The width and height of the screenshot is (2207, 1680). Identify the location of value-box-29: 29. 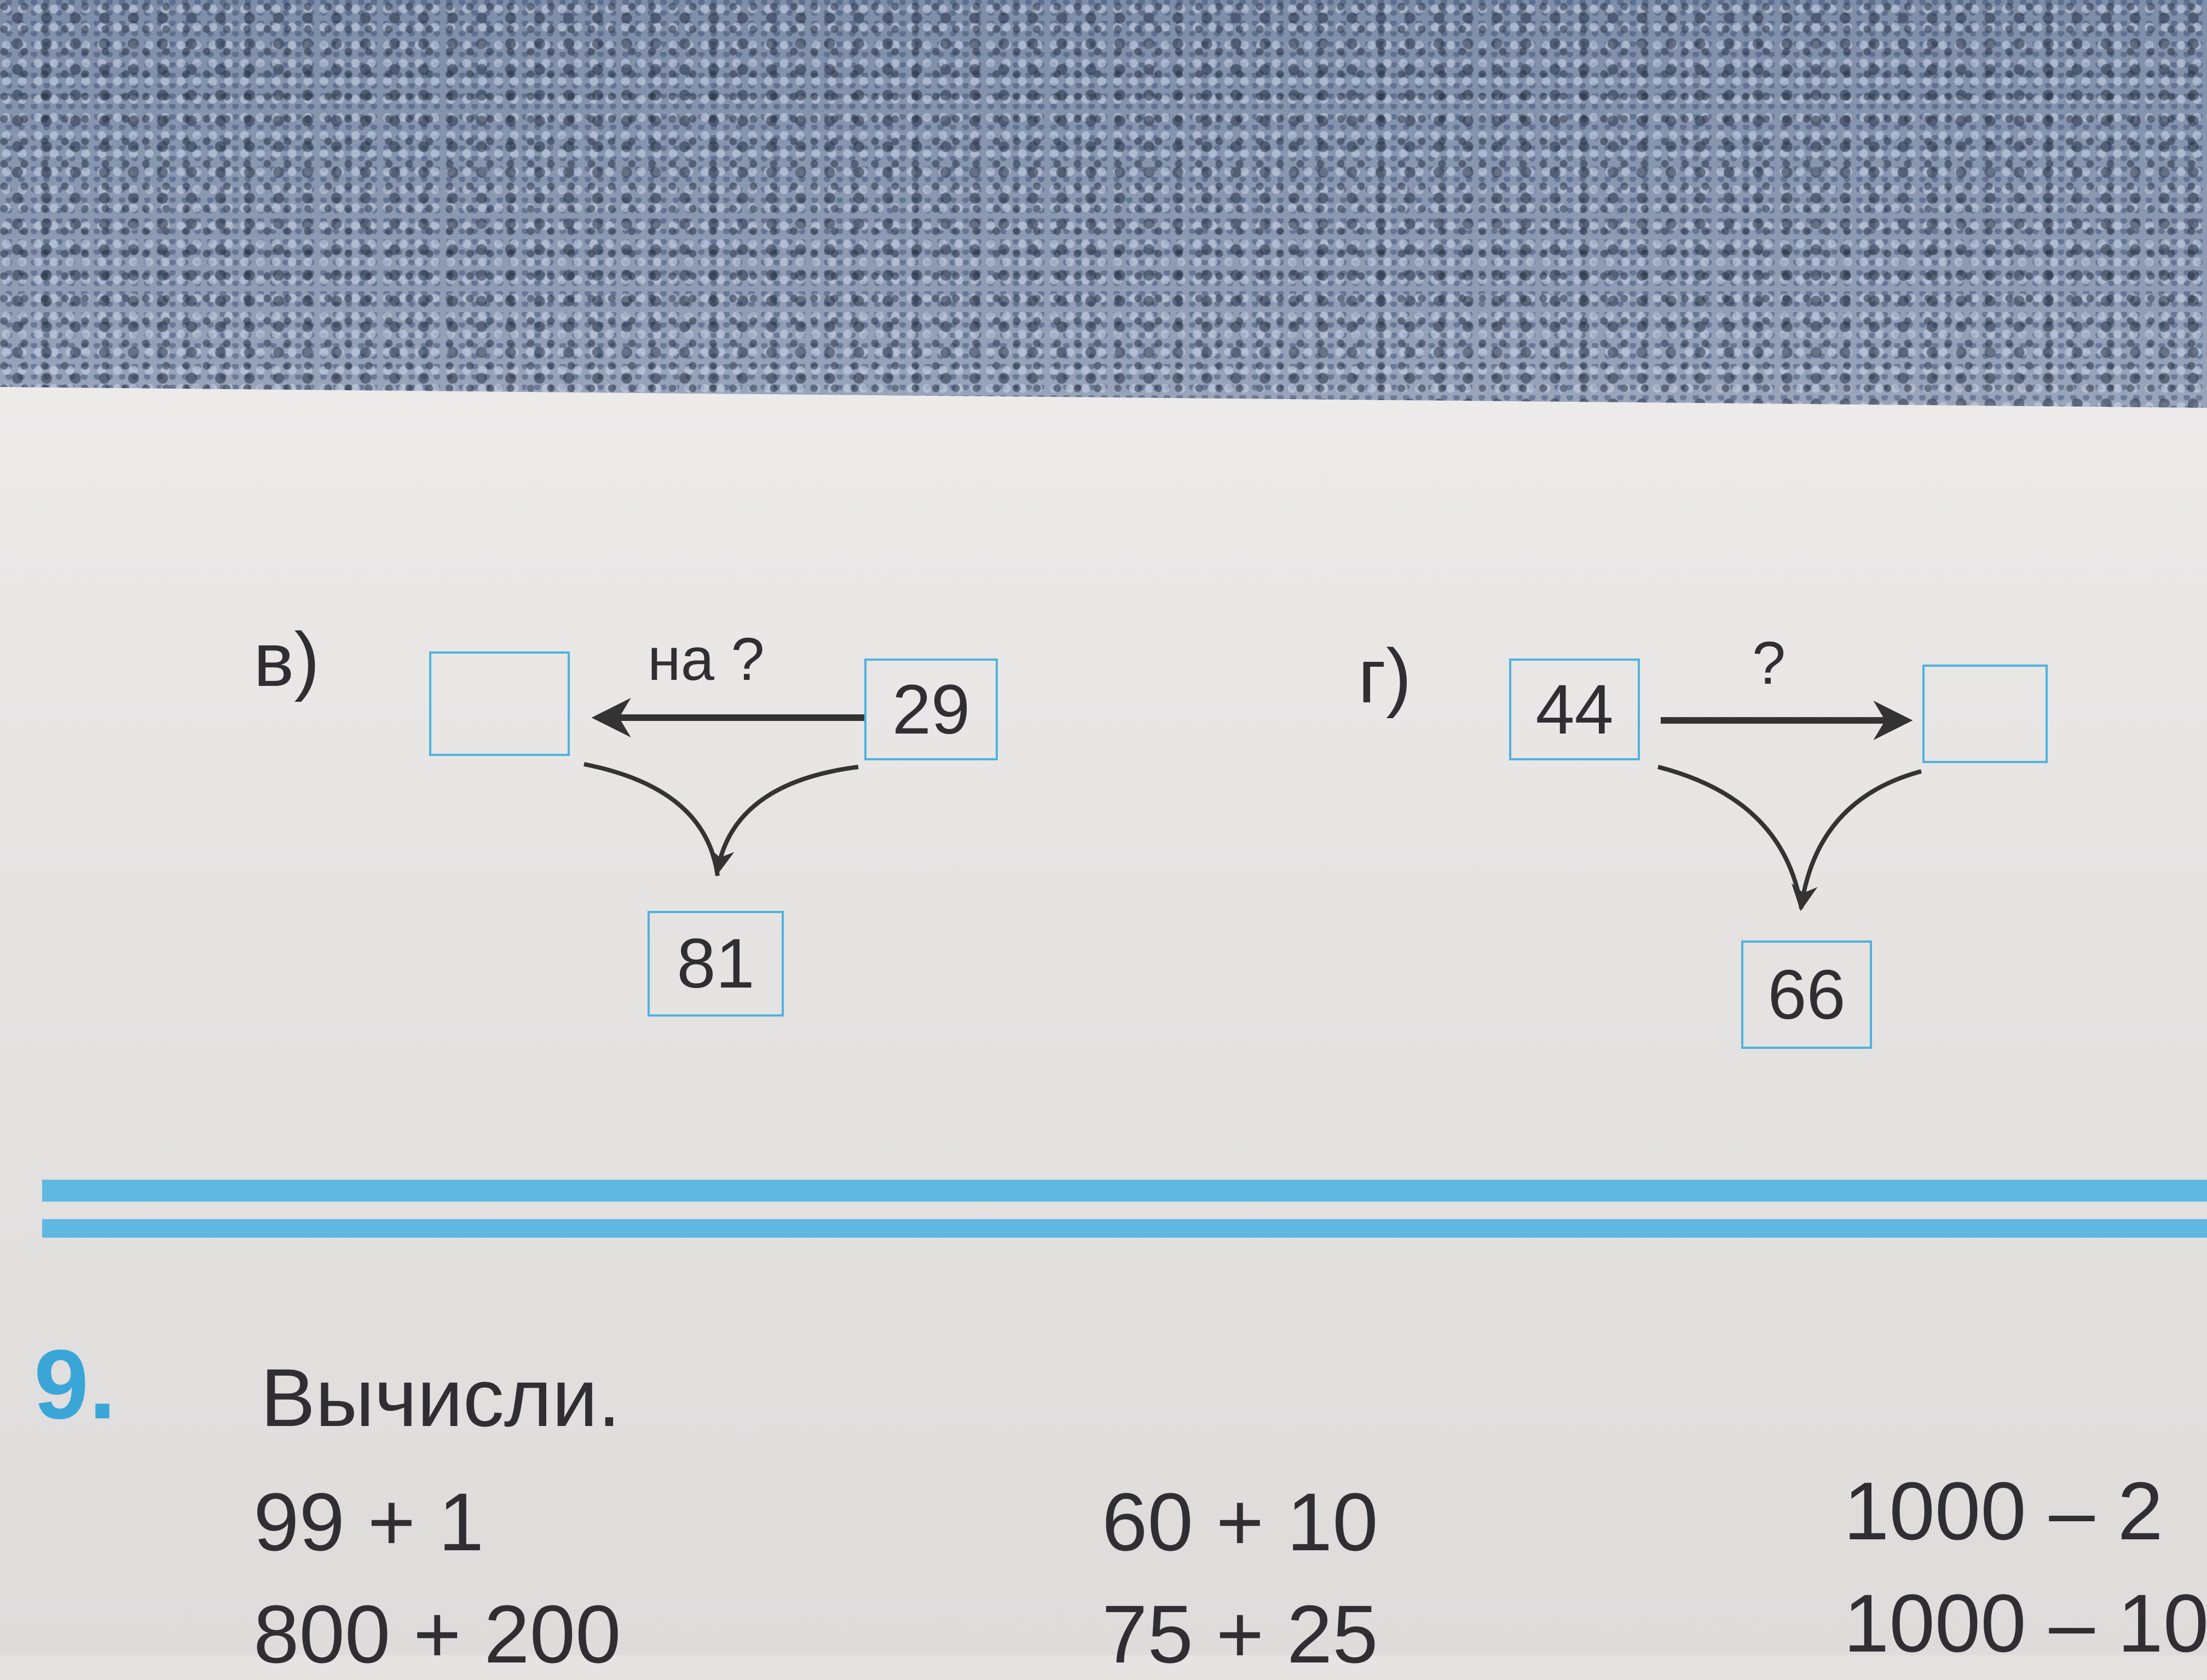
(931, 709).